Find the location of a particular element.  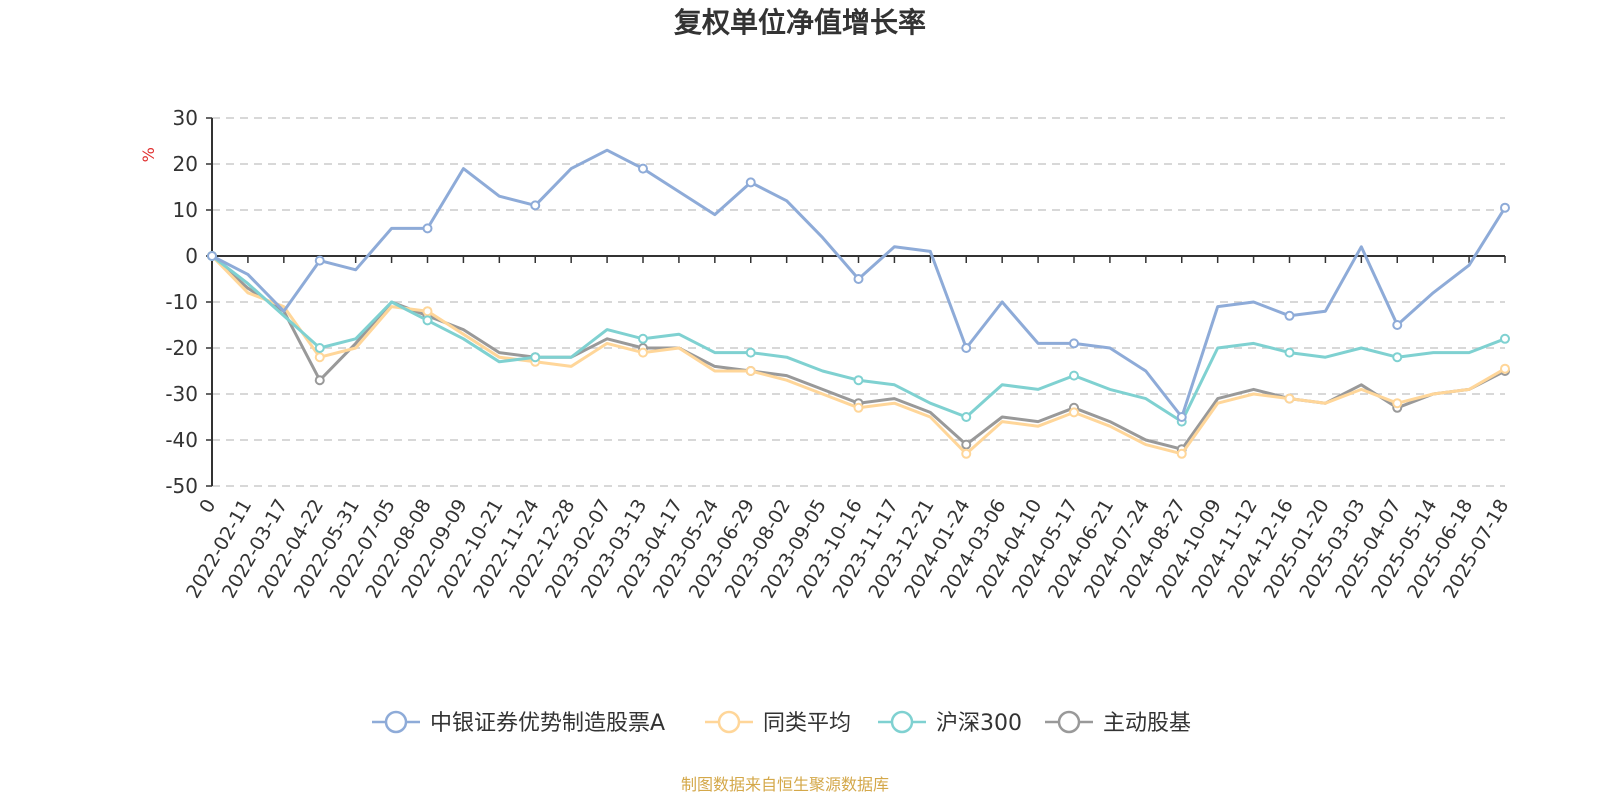

y-tick-label: -40 is located at coordinates (181, 440).